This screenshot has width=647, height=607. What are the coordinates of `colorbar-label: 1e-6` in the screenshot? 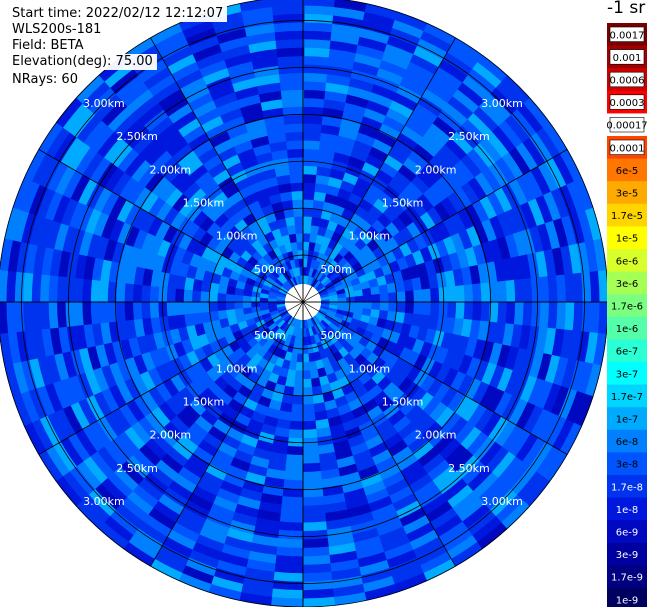 It's located at (627, 329).